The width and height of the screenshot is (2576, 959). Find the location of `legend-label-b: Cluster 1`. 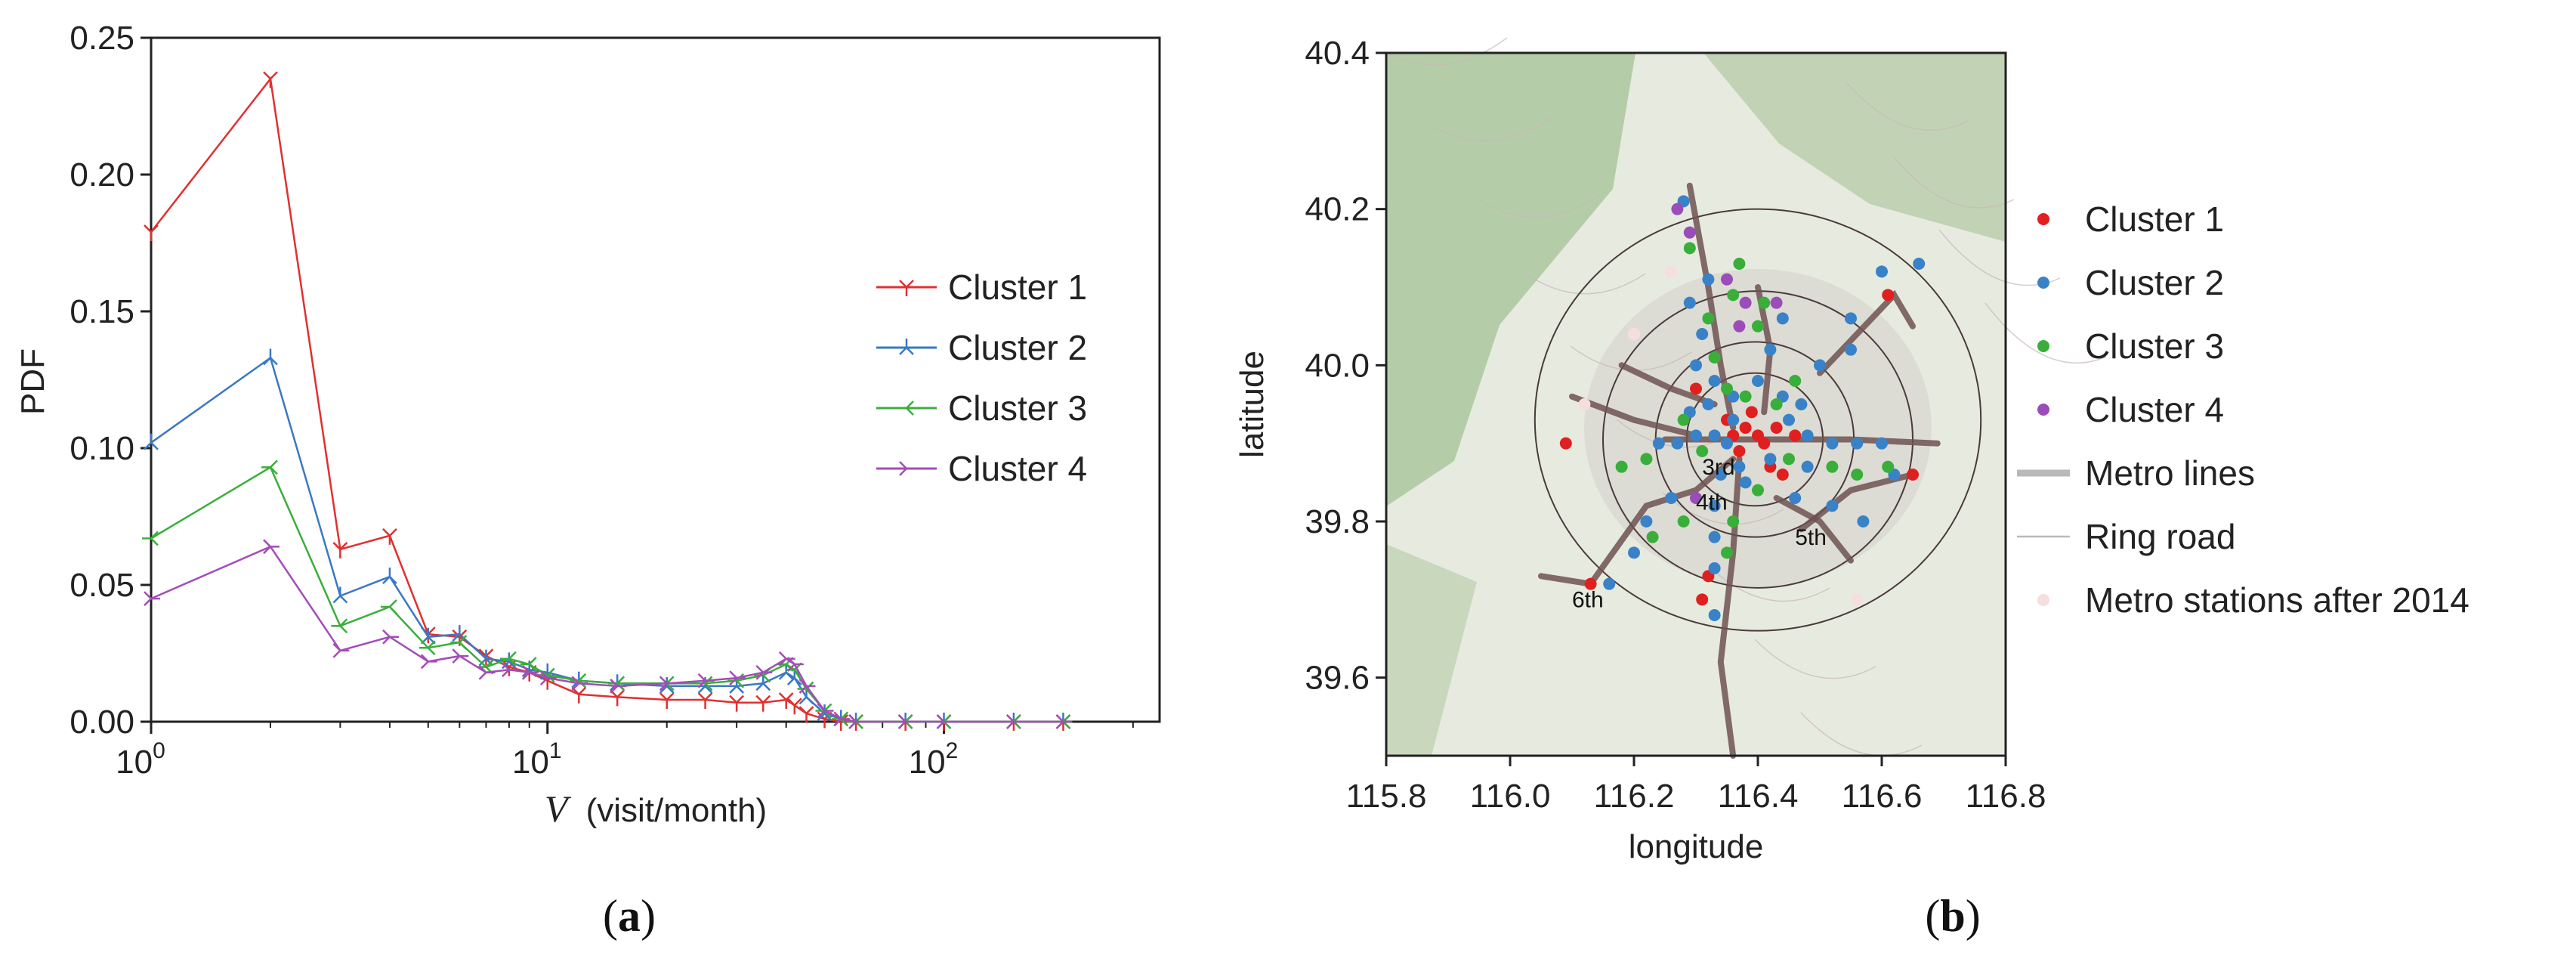

legend-label-b: Cluster 1 is located at coordinates (2154, 219).